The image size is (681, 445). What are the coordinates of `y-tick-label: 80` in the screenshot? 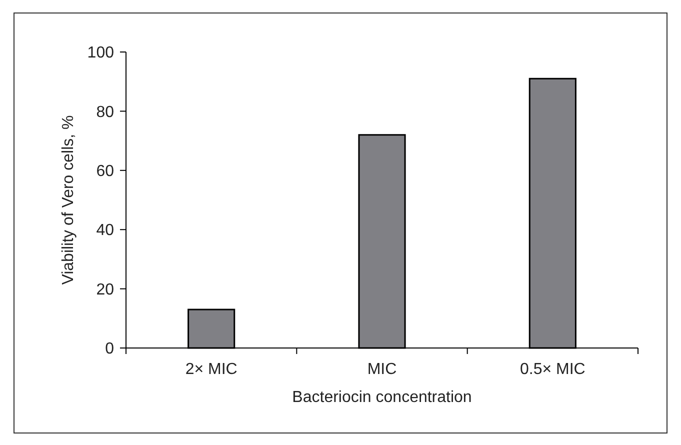 It's located at (105, 112).